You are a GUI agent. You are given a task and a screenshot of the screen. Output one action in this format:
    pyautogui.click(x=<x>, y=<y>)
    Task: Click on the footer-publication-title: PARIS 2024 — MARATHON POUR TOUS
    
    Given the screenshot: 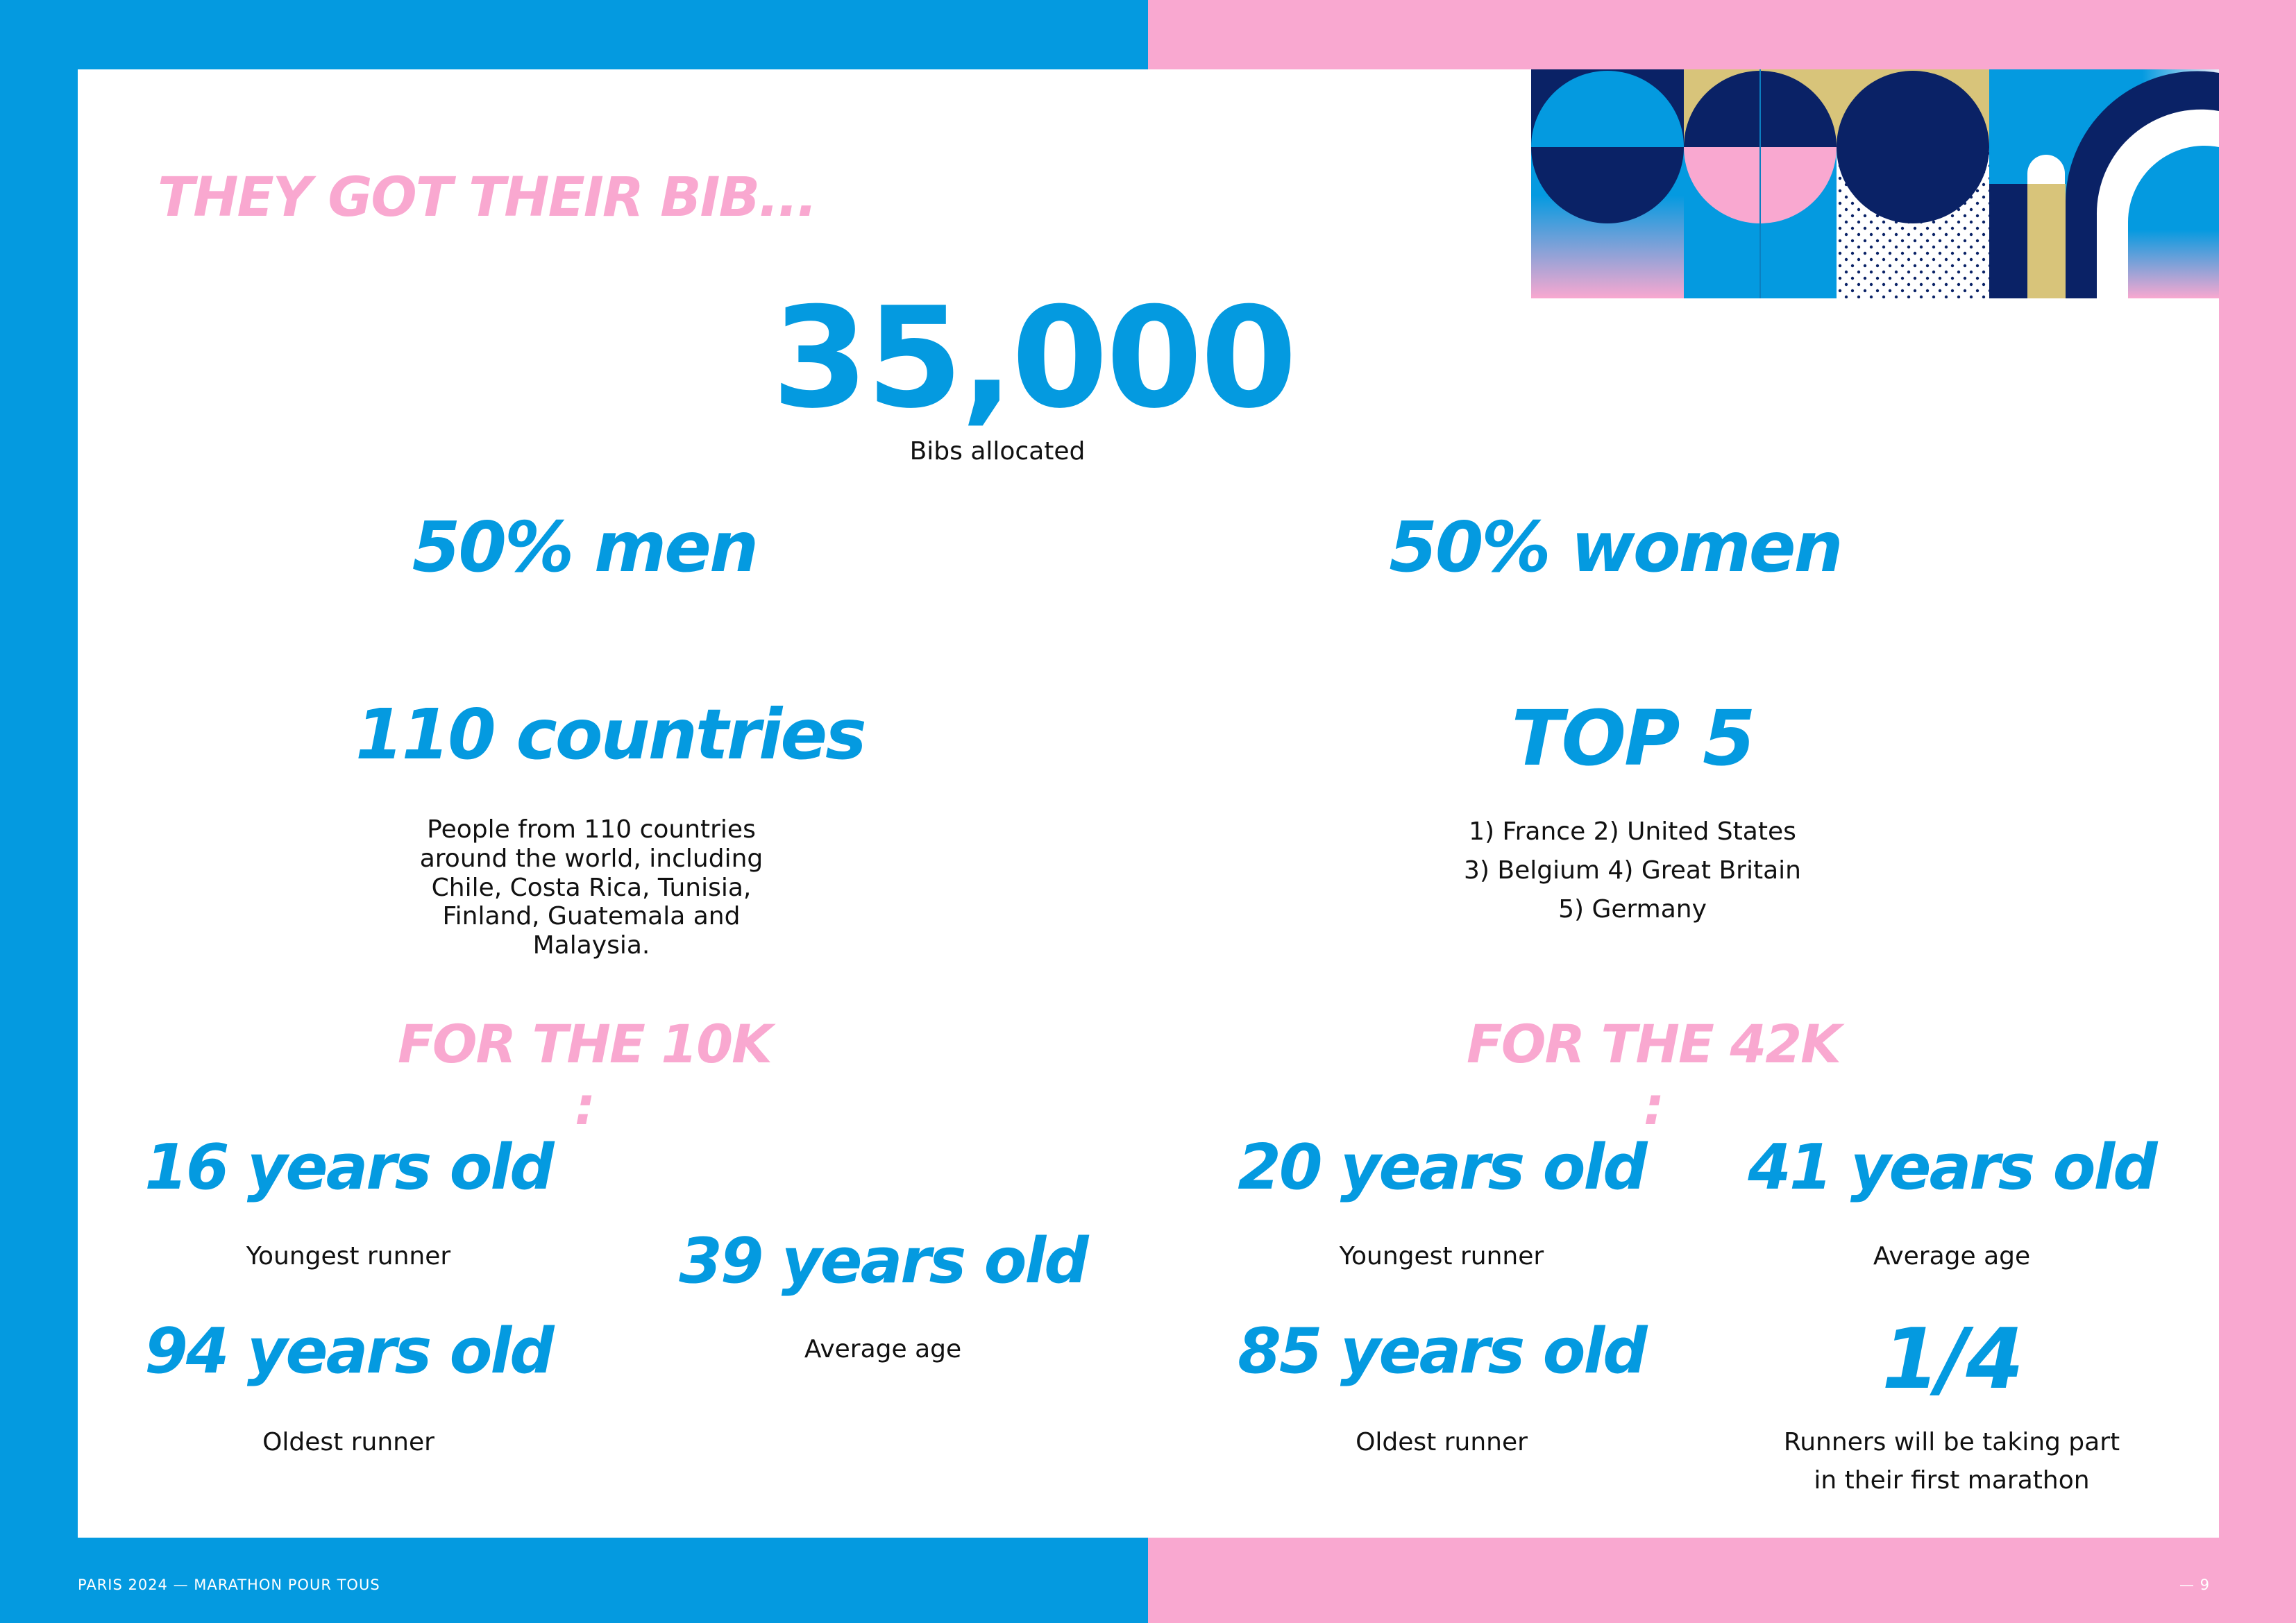 What is the action you would take?
    pyautogui.click(x=229, y=1585)
    